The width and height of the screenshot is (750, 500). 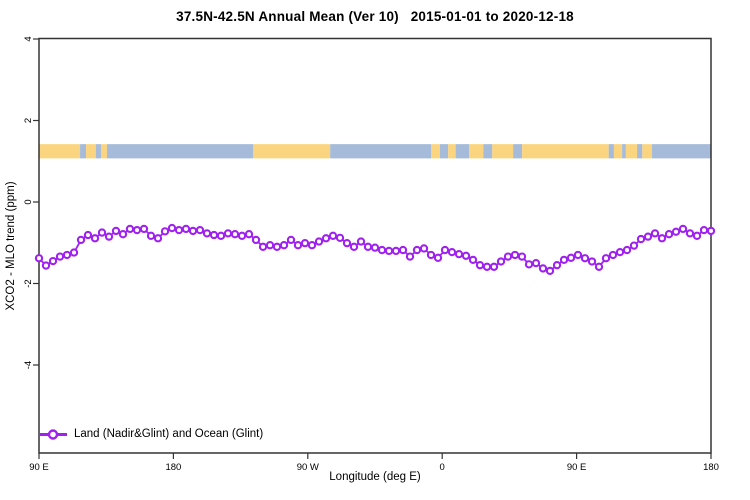 What do you see at coordinates (28, 283) in the screenshot?
I see `y-tick-label: -2` at bounding box center [28, 283].